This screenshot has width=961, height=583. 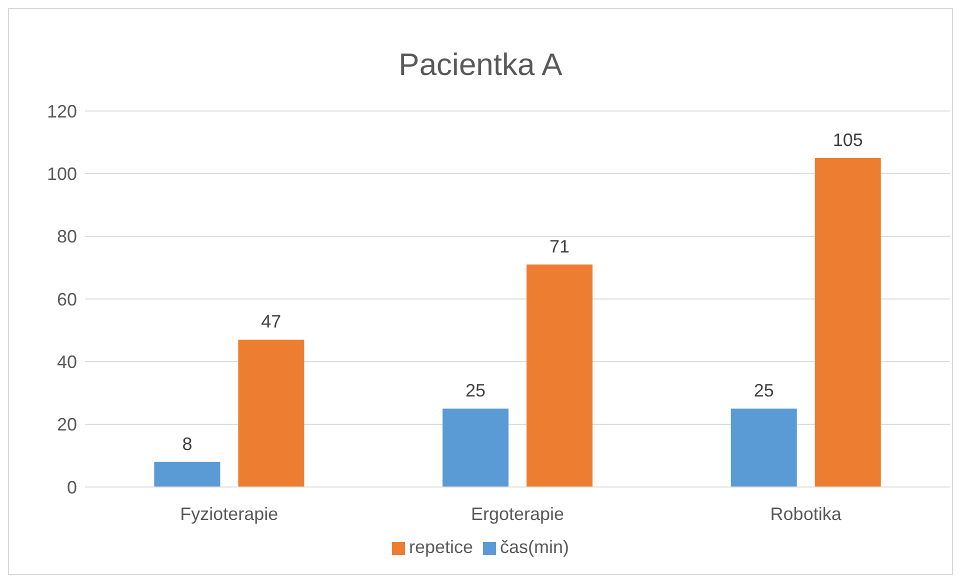 What do you see at coordinates (535, 547) in the screenshot?
I see `legend-label: čas(min)` at bounding box center [535, 547].